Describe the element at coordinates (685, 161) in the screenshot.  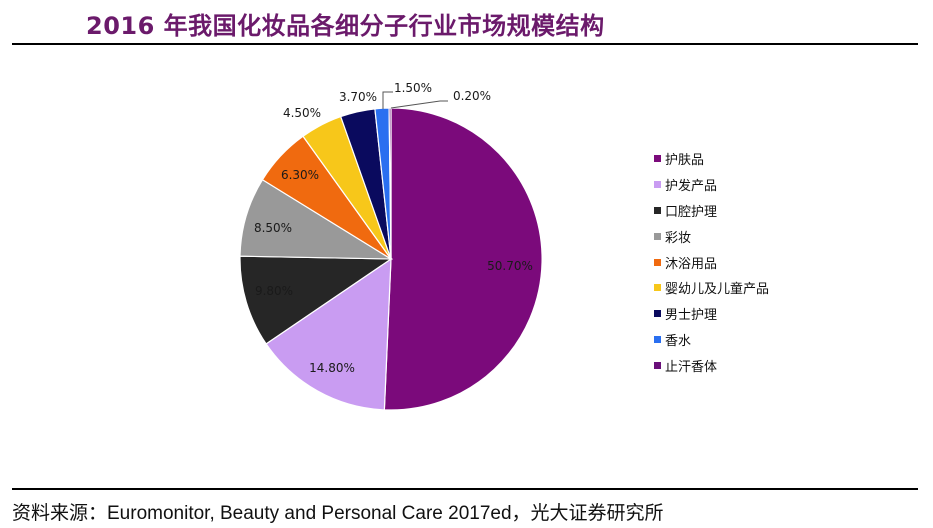
I see `legend-label: 护肤品` at that location.